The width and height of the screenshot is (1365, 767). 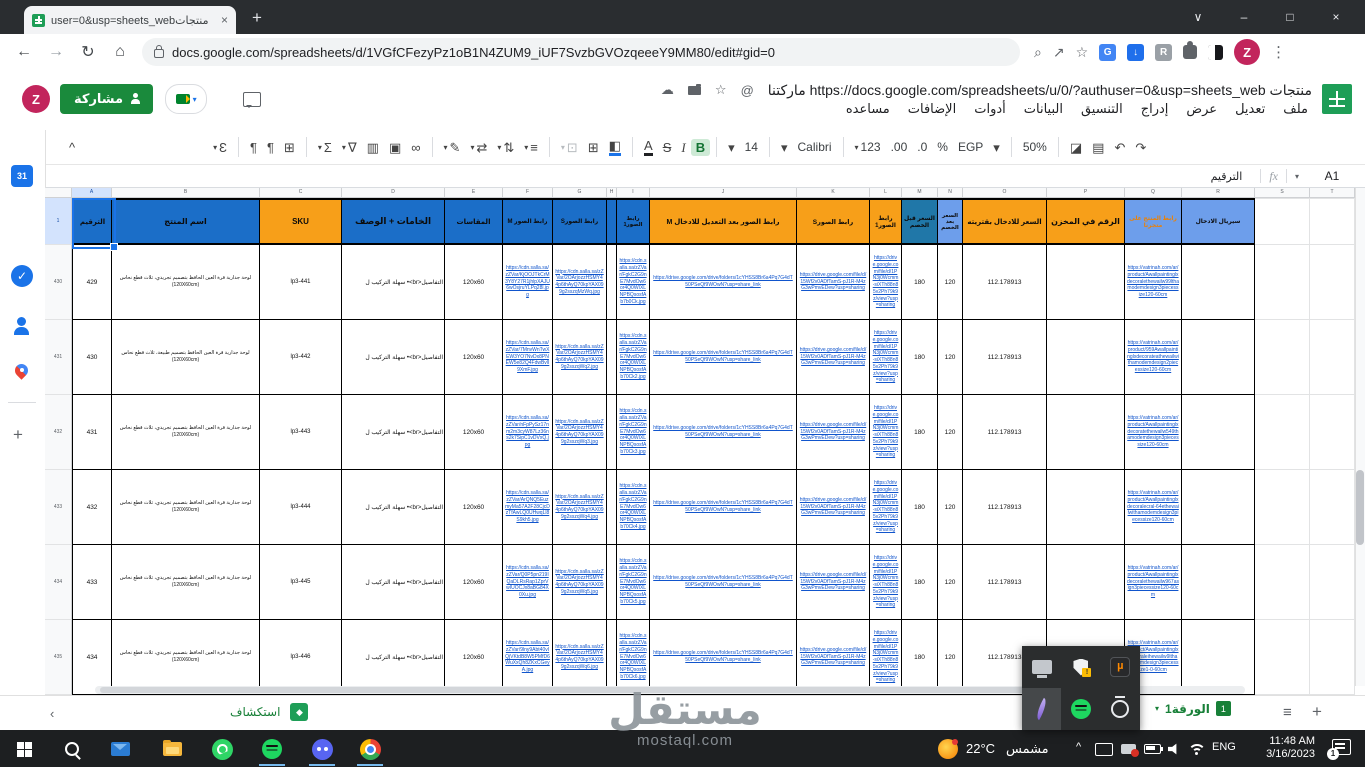 I want to click on browser-tab: user=0&usp=sheets_webمنتجات ×, so click(x=130, y=20).